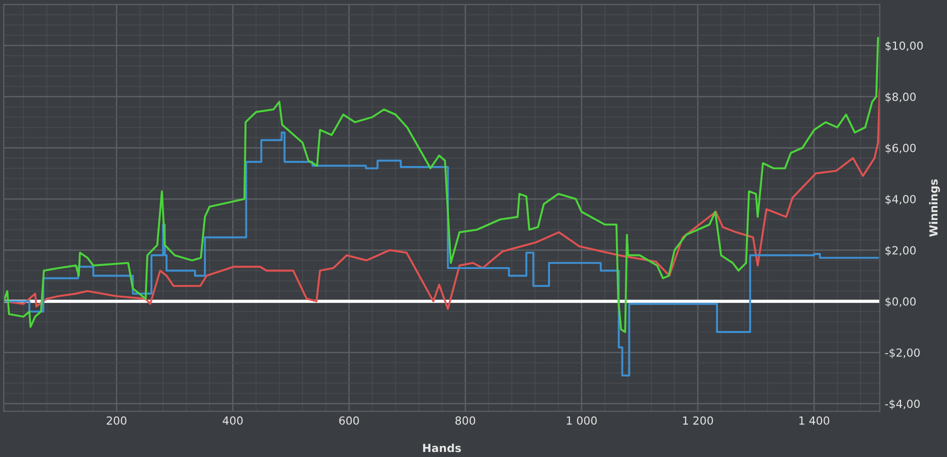 Image resolution: width=947 pixels, height=457 pixels. Describe the element at coordinates (116, 420) in the screenshot. I see `x-tick-label: 200` at that location.